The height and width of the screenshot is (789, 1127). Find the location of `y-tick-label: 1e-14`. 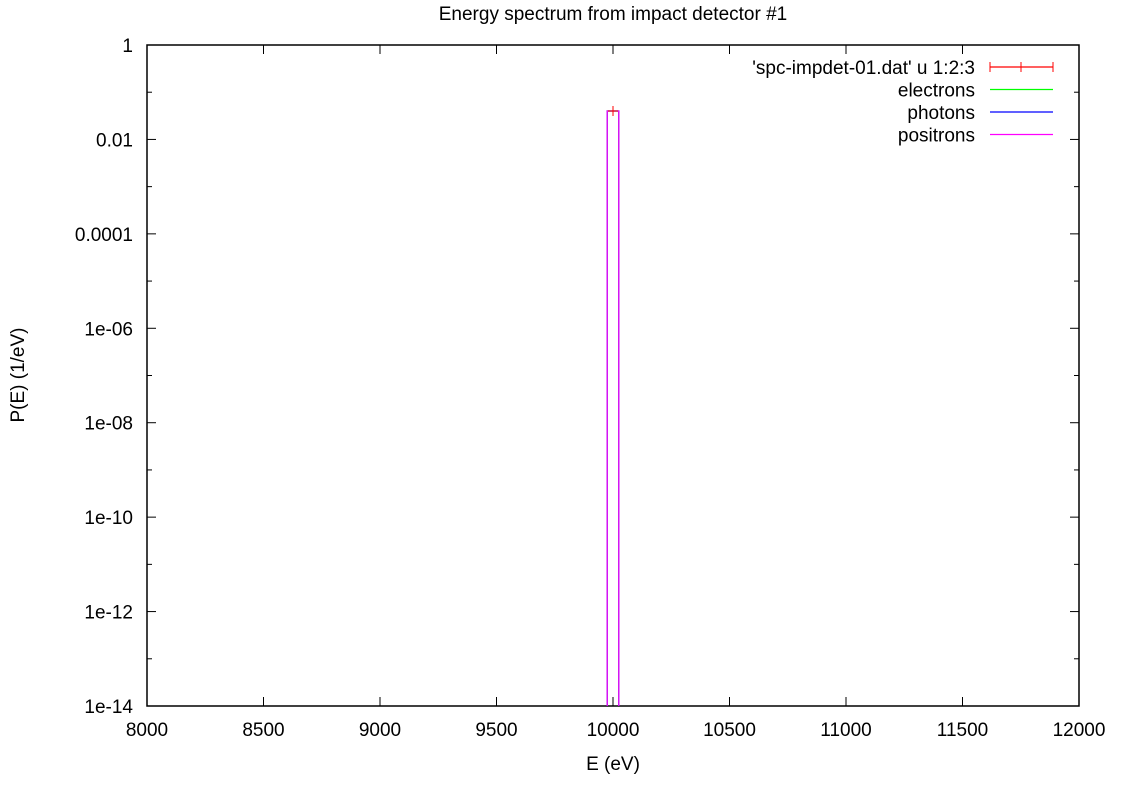

y-tick-label: 1e-14 is located at coordinates (108, 707).